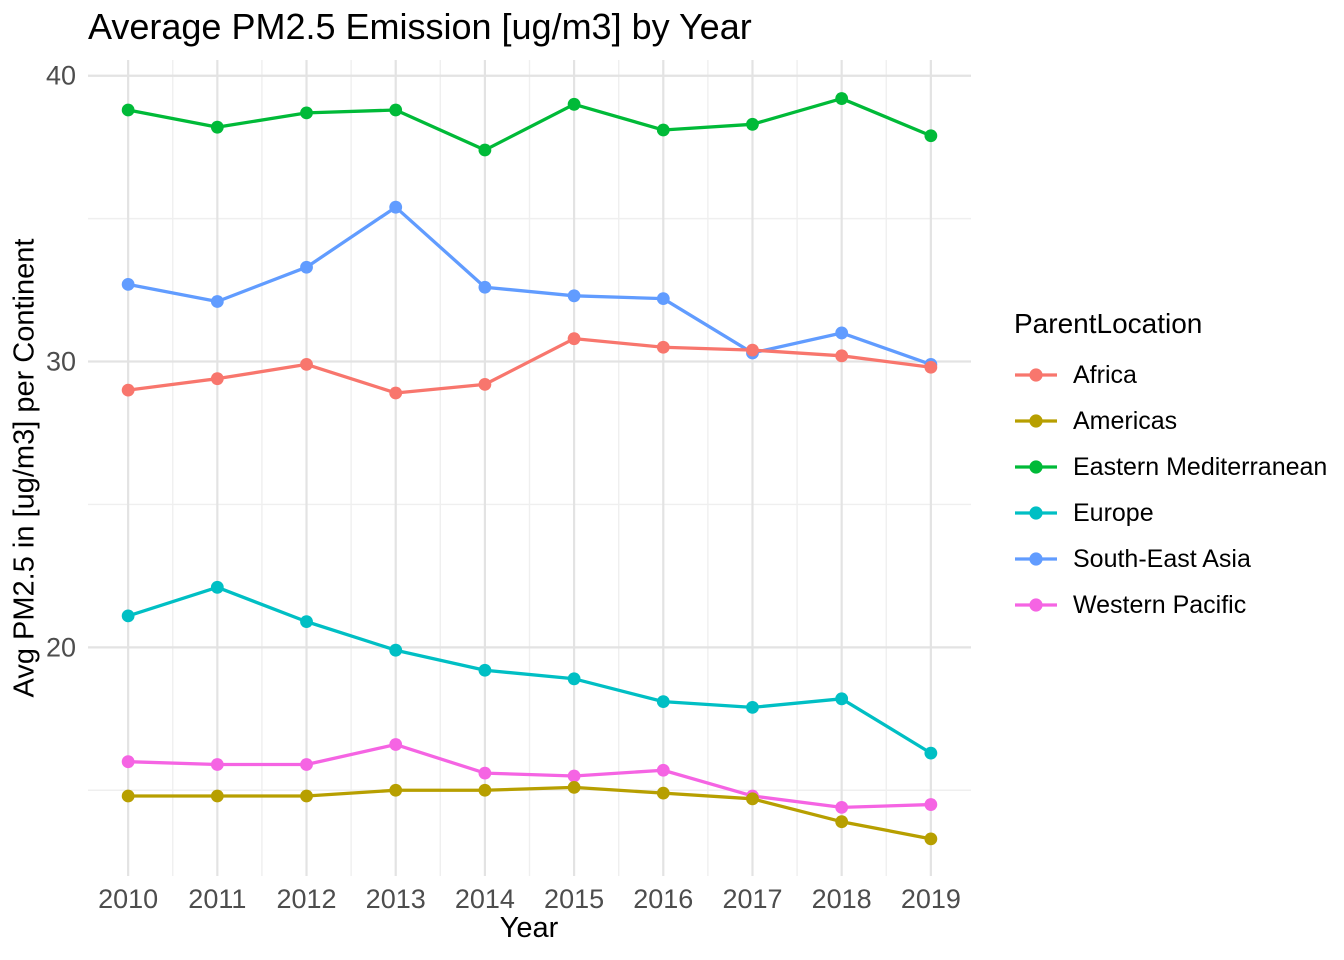  What do you see at coordinates (842, 822) in the screenshot?
I see `point-americas-2018` at bounding box center [842, 822].